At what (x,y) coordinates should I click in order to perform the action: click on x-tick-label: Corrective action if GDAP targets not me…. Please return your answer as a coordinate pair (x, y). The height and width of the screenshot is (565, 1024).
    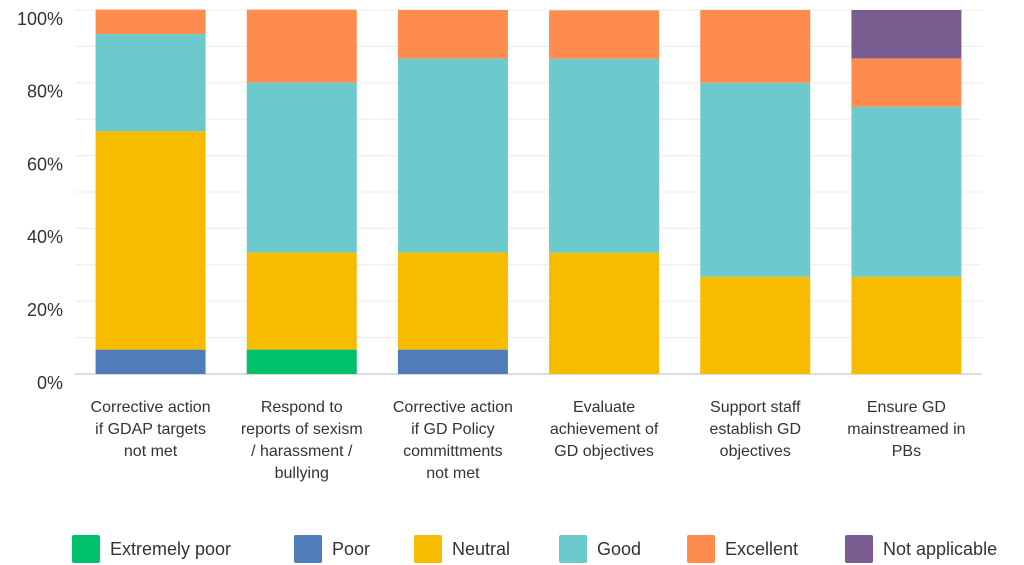
    Looking at the image, I should click on (150, 429).